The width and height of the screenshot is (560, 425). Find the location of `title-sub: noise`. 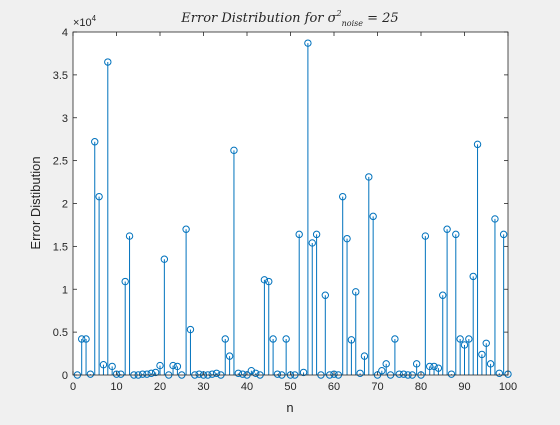

title-sub: noise is located at coordinates (353, 23).